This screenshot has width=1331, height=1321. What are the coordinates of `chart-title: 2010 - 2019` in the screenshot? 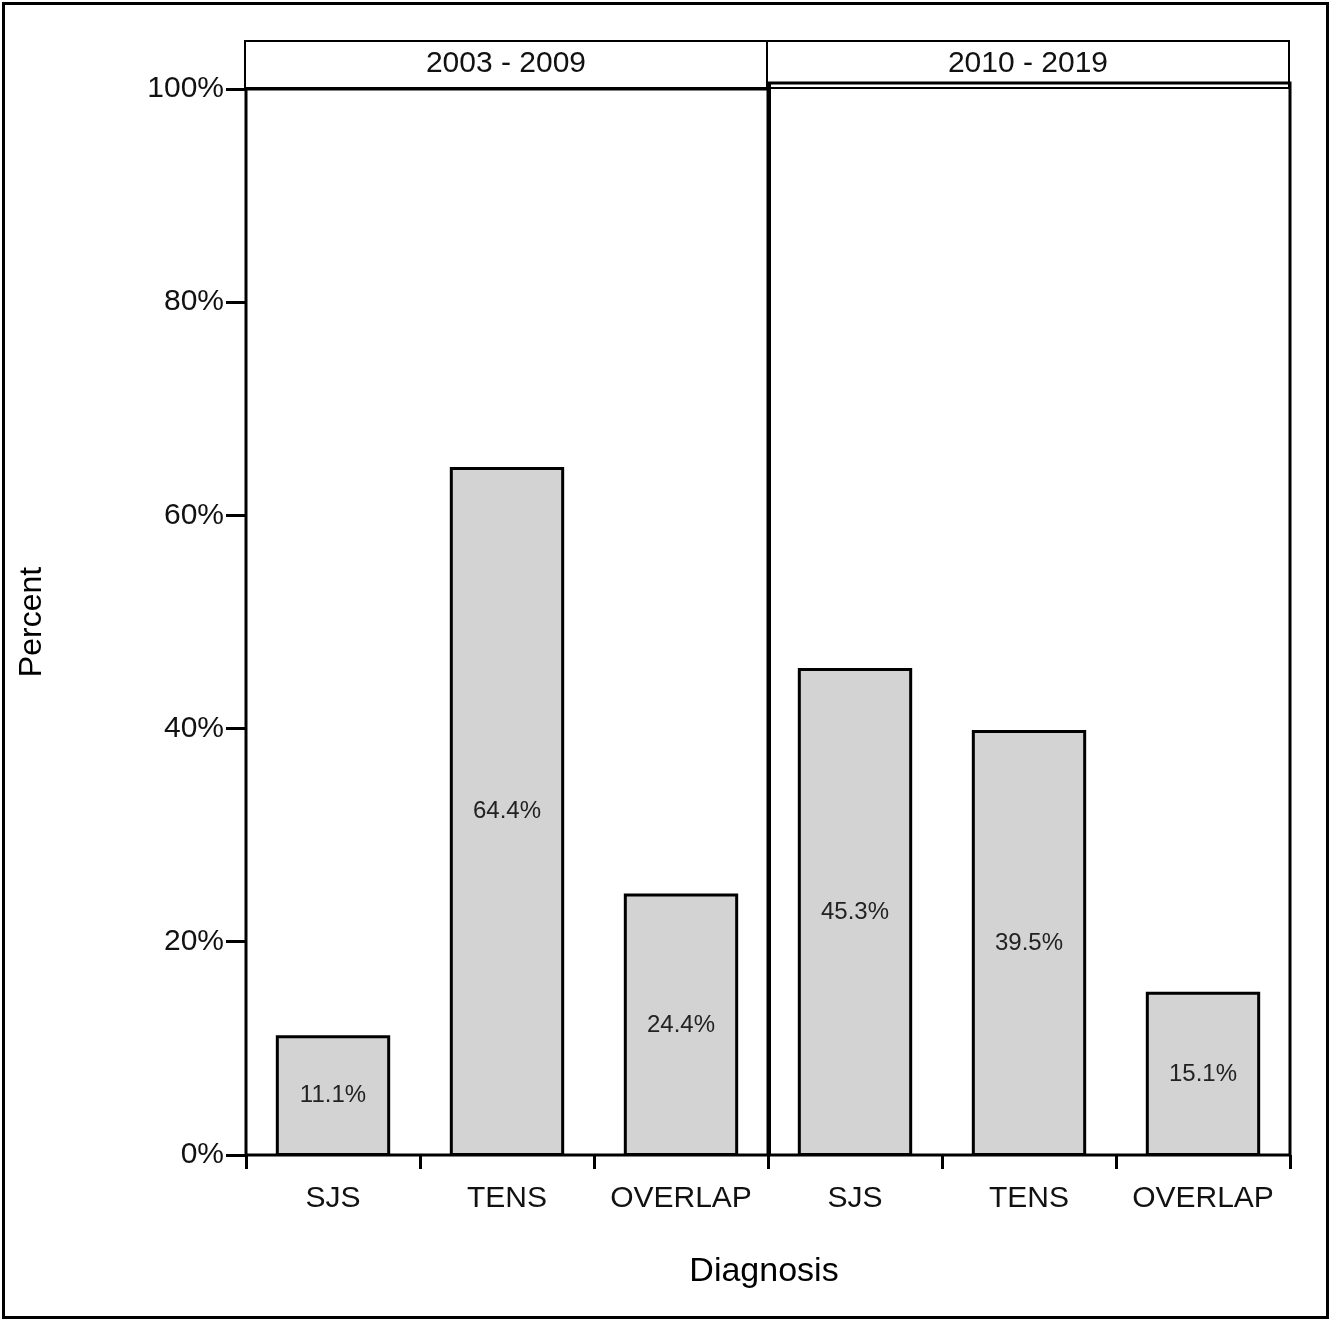 It's located at (1028, 64).